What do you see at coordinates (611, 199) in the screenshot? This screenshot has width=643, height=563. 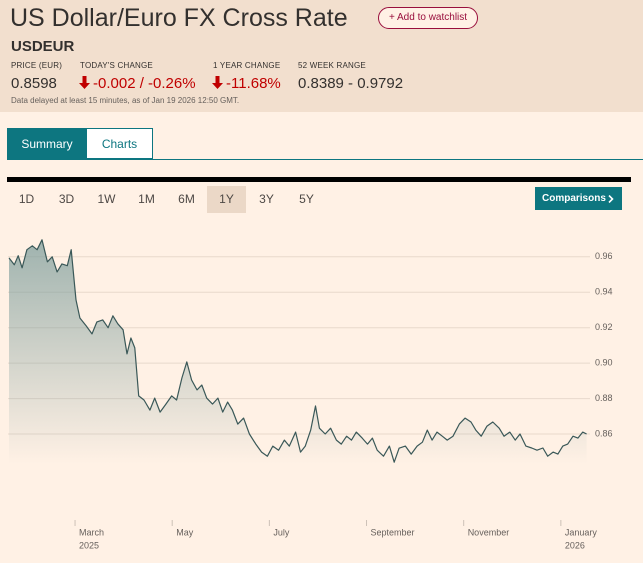 I see `chevron` at bounding box center [611, 199].